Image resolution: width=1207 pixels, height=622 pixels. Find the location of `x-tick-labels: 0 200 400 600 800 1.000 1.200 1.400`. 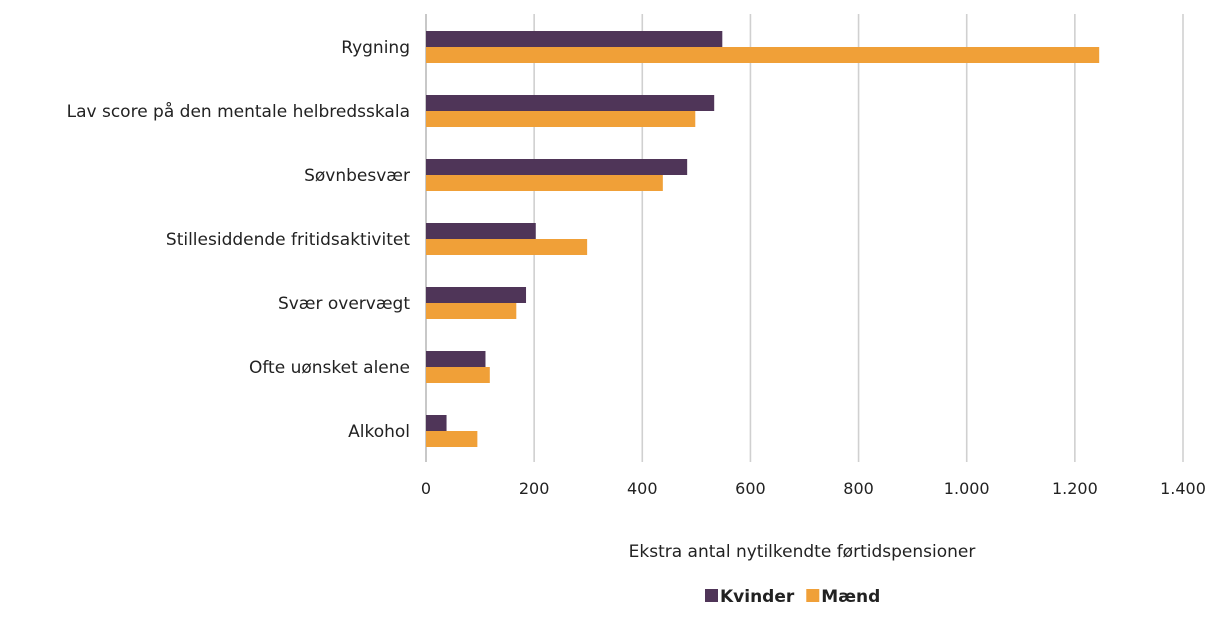

x-tick-labels: 0 200 400 600 800 1.000 1.200 1.400 is located at coordinates (813, 488).